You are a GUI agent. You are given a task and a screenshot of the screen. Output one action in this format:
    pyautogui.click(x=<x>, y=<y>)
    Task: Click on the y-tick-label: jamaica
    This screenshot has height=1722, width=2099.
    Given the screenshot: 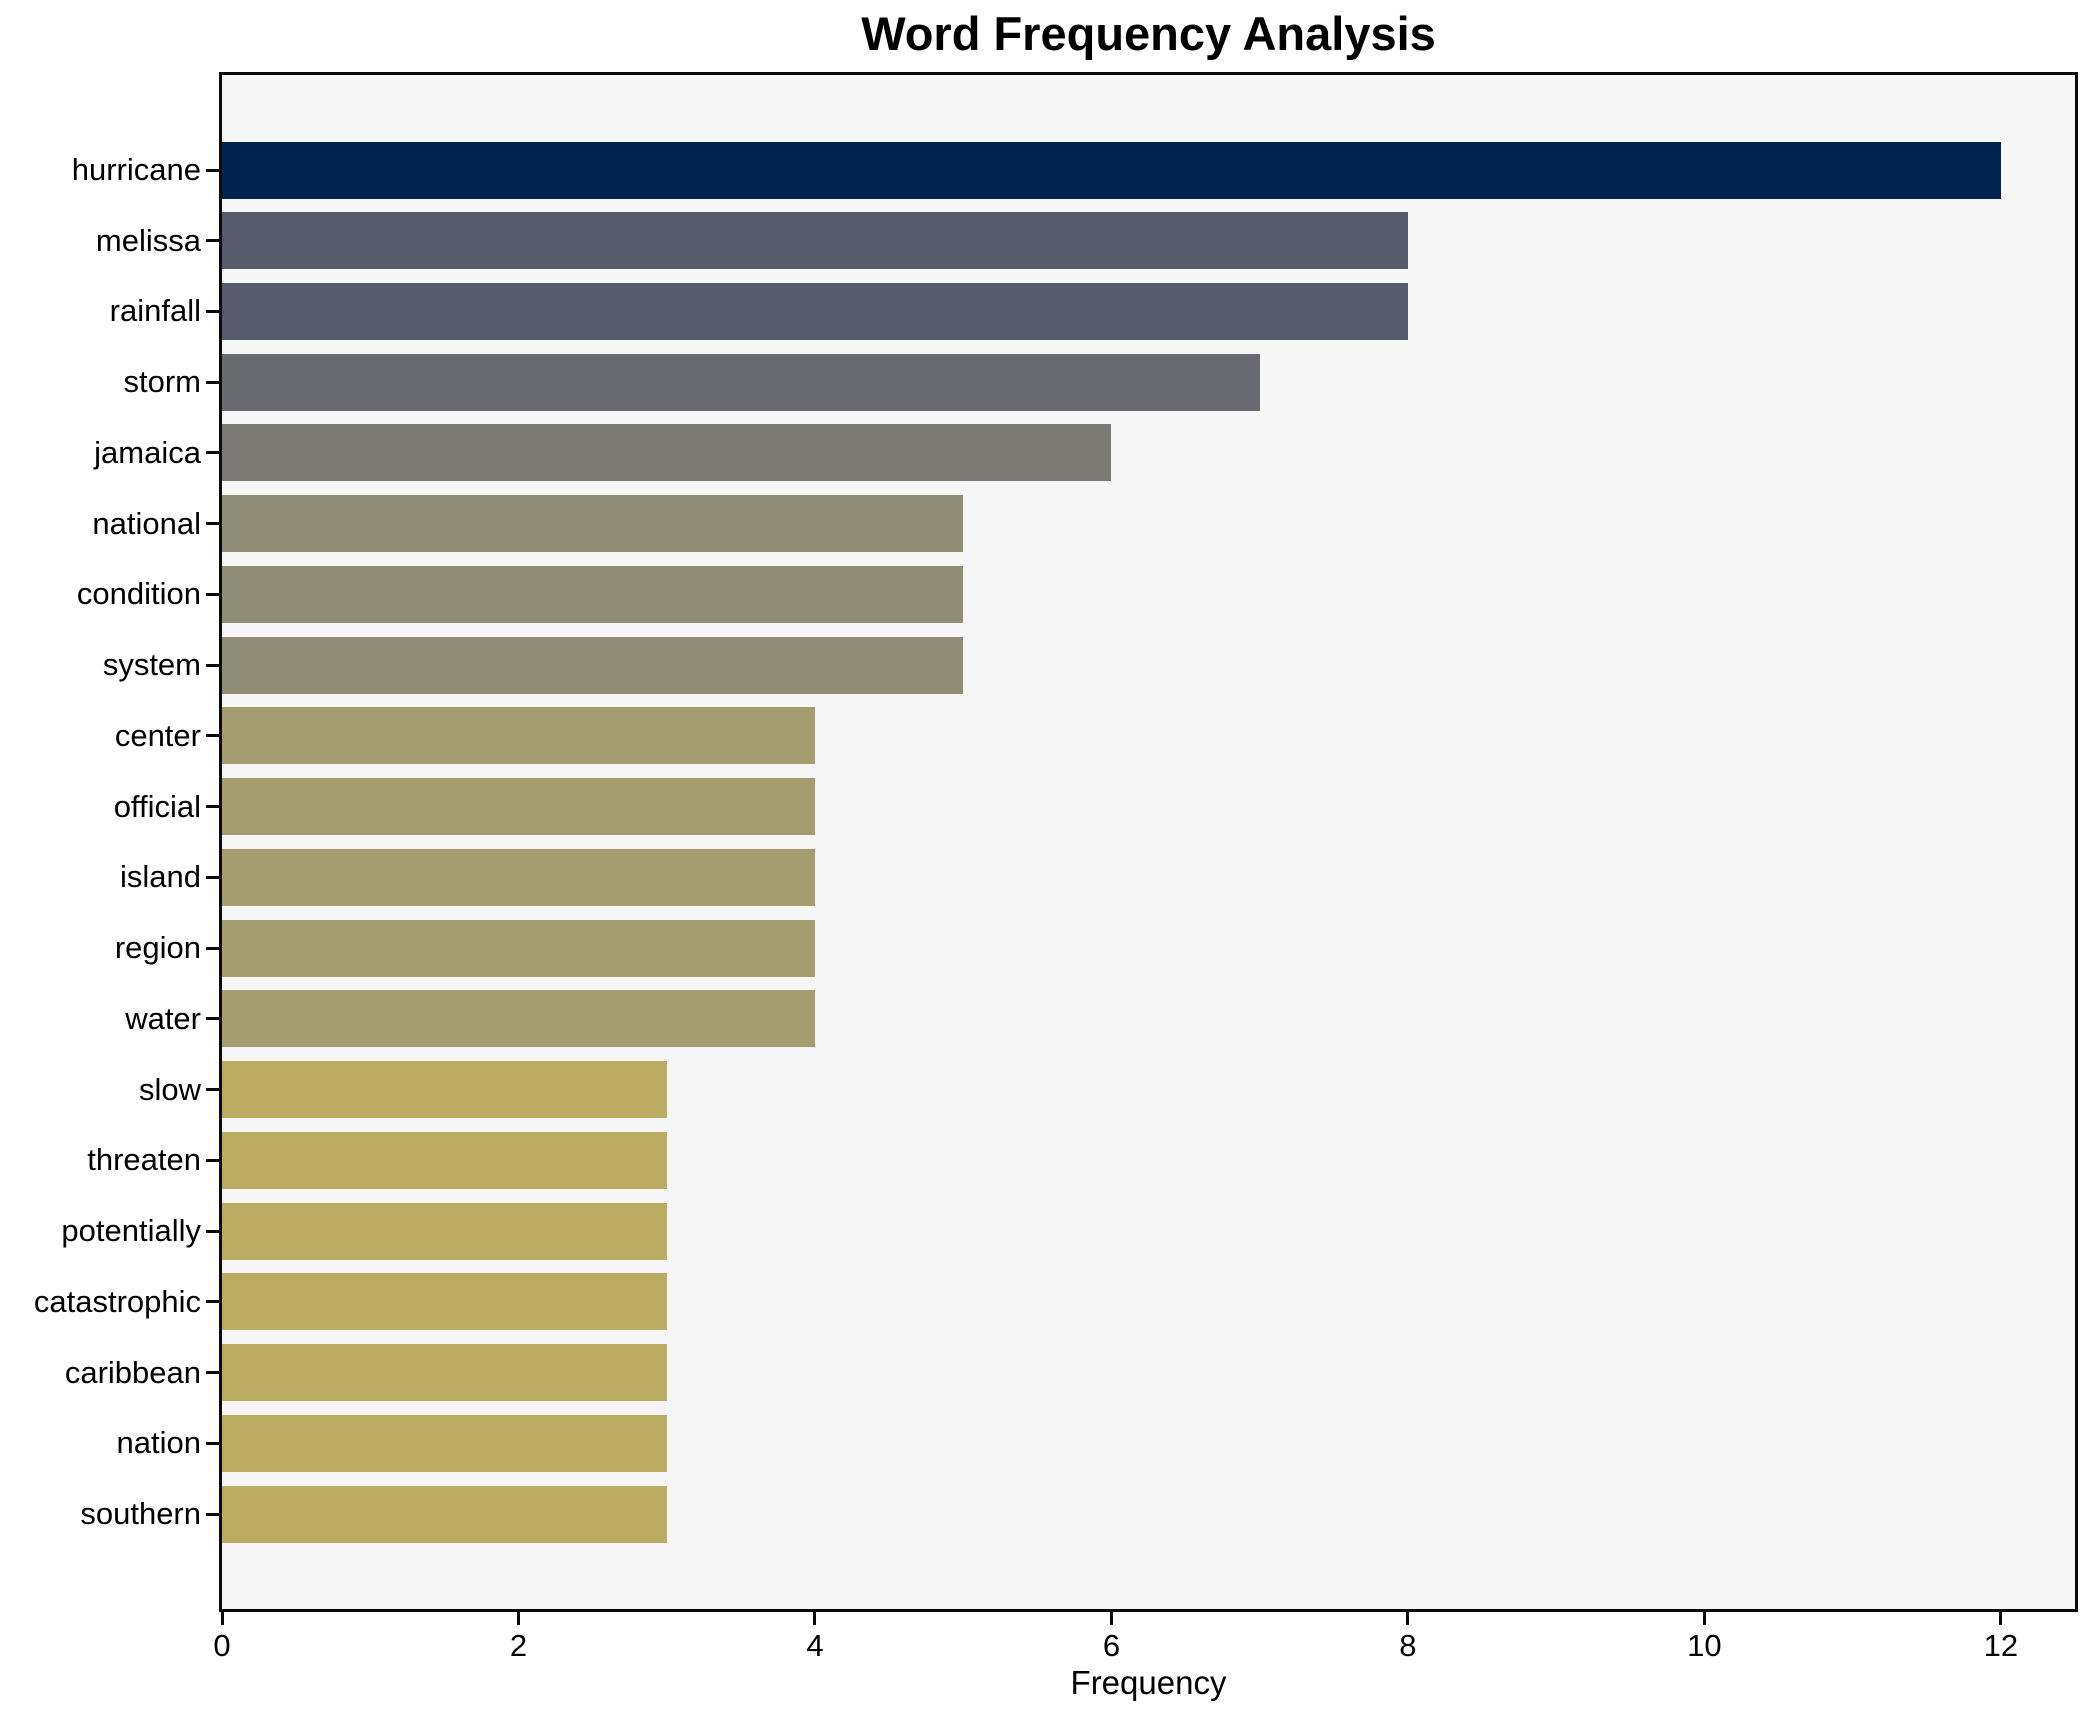 What is the action you would take?
    pyautogui.click(x=147, y=452)
    